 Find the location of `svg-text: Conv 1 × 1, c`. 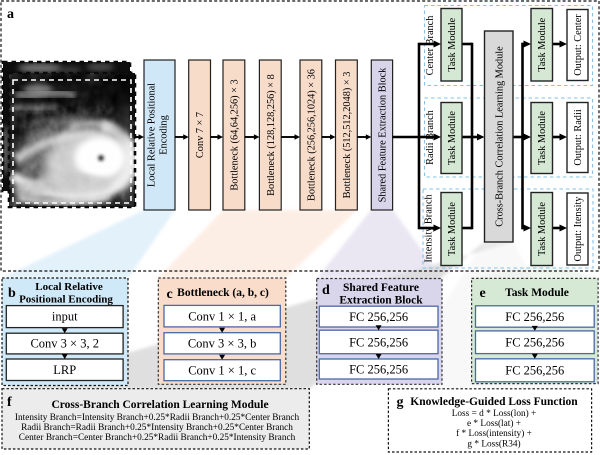

svg-text: Conv 1 × 1, c is located at coordinates (222, 371).